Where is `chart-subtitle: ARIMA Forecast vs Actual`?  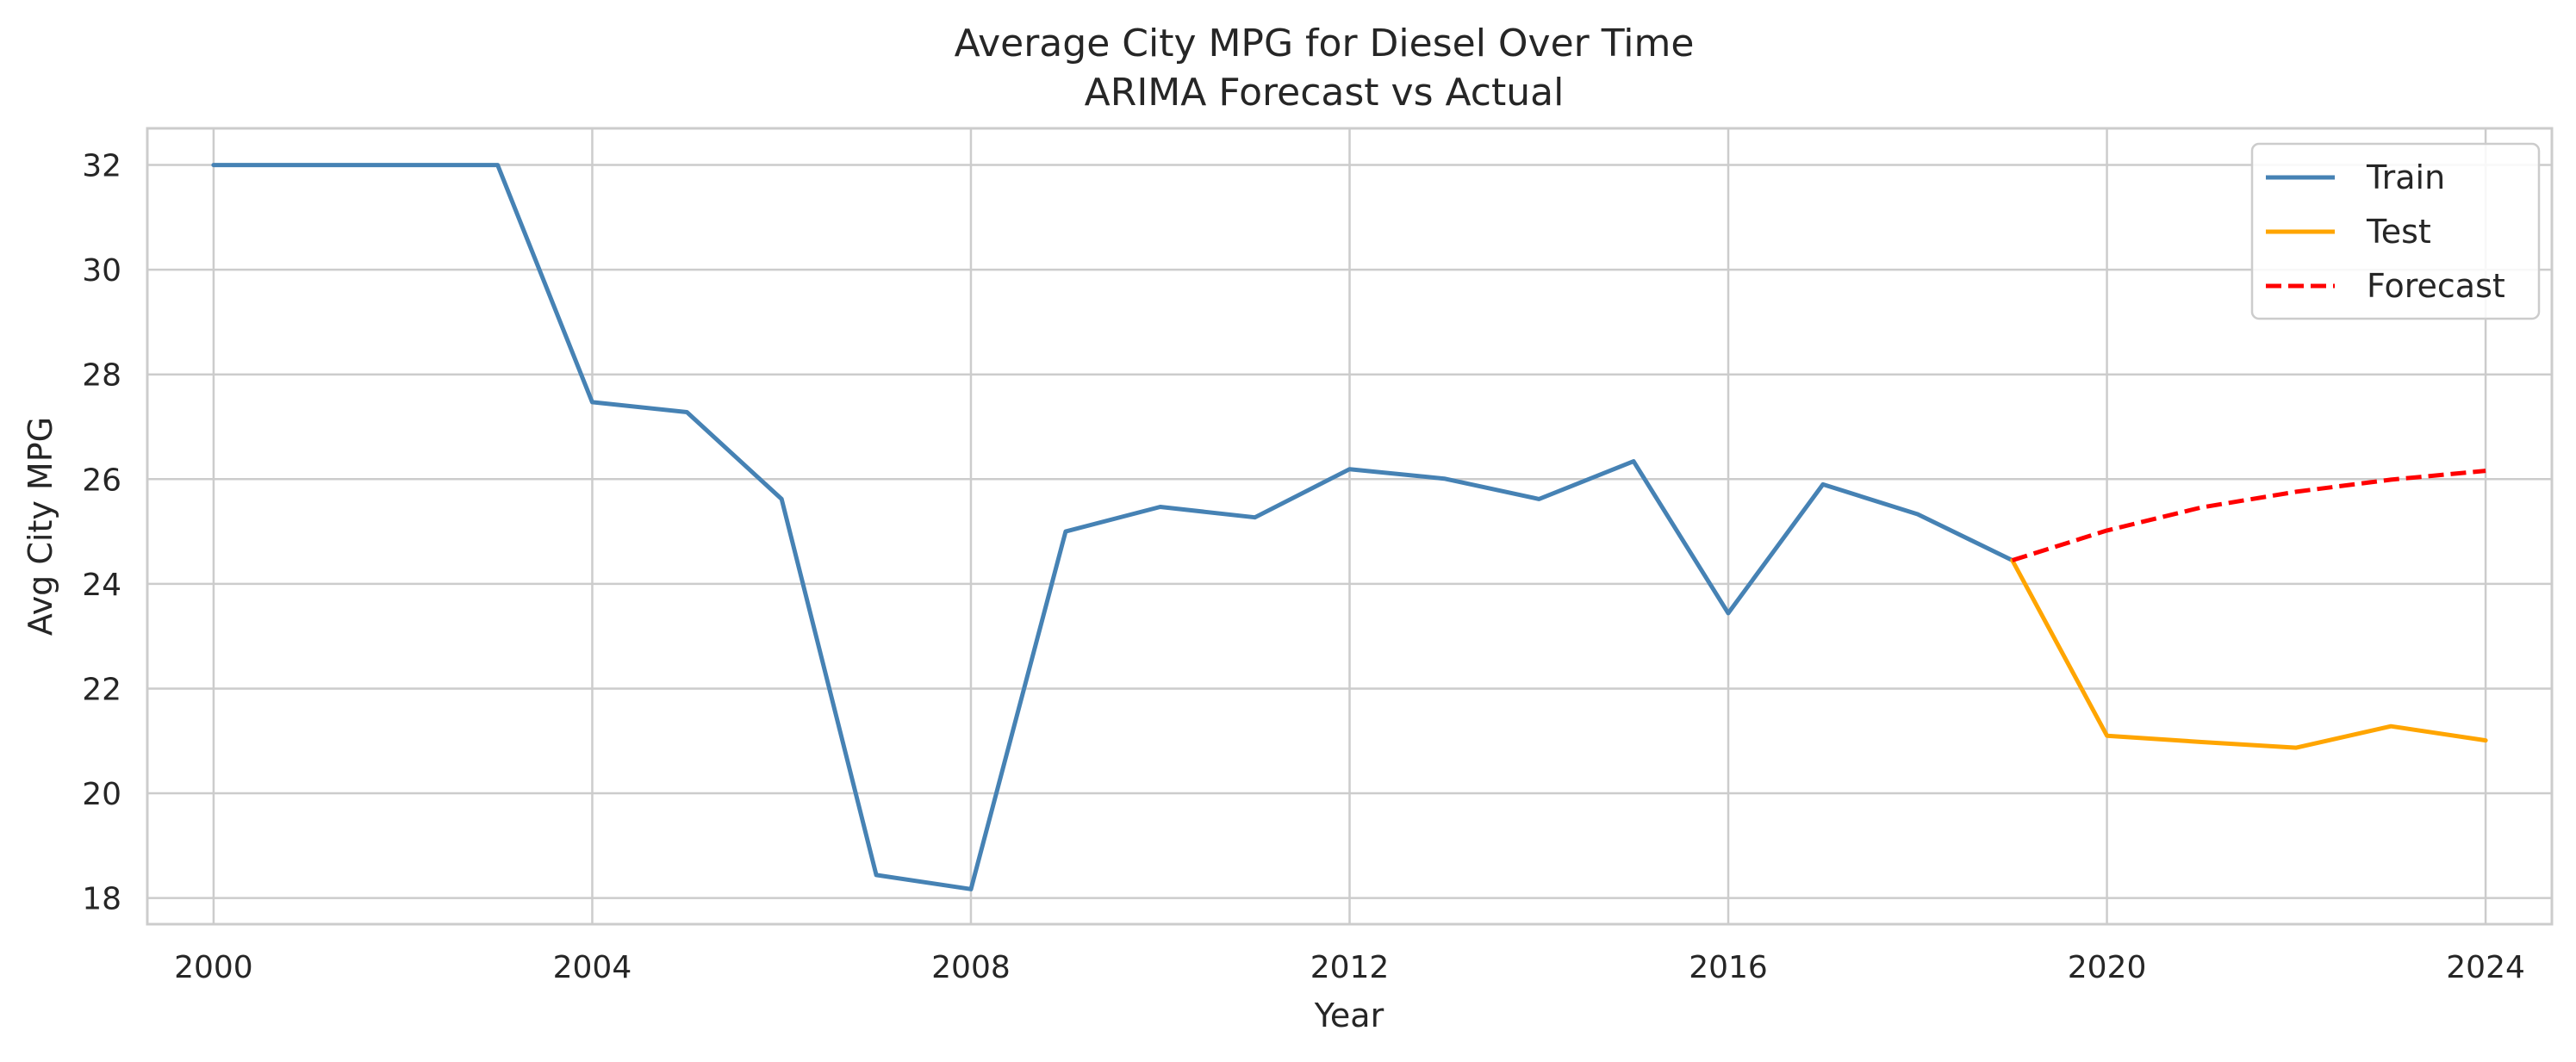 chart-subtitle: ARIMA Forecast vs Actual is located at coordinates (1325, 93).